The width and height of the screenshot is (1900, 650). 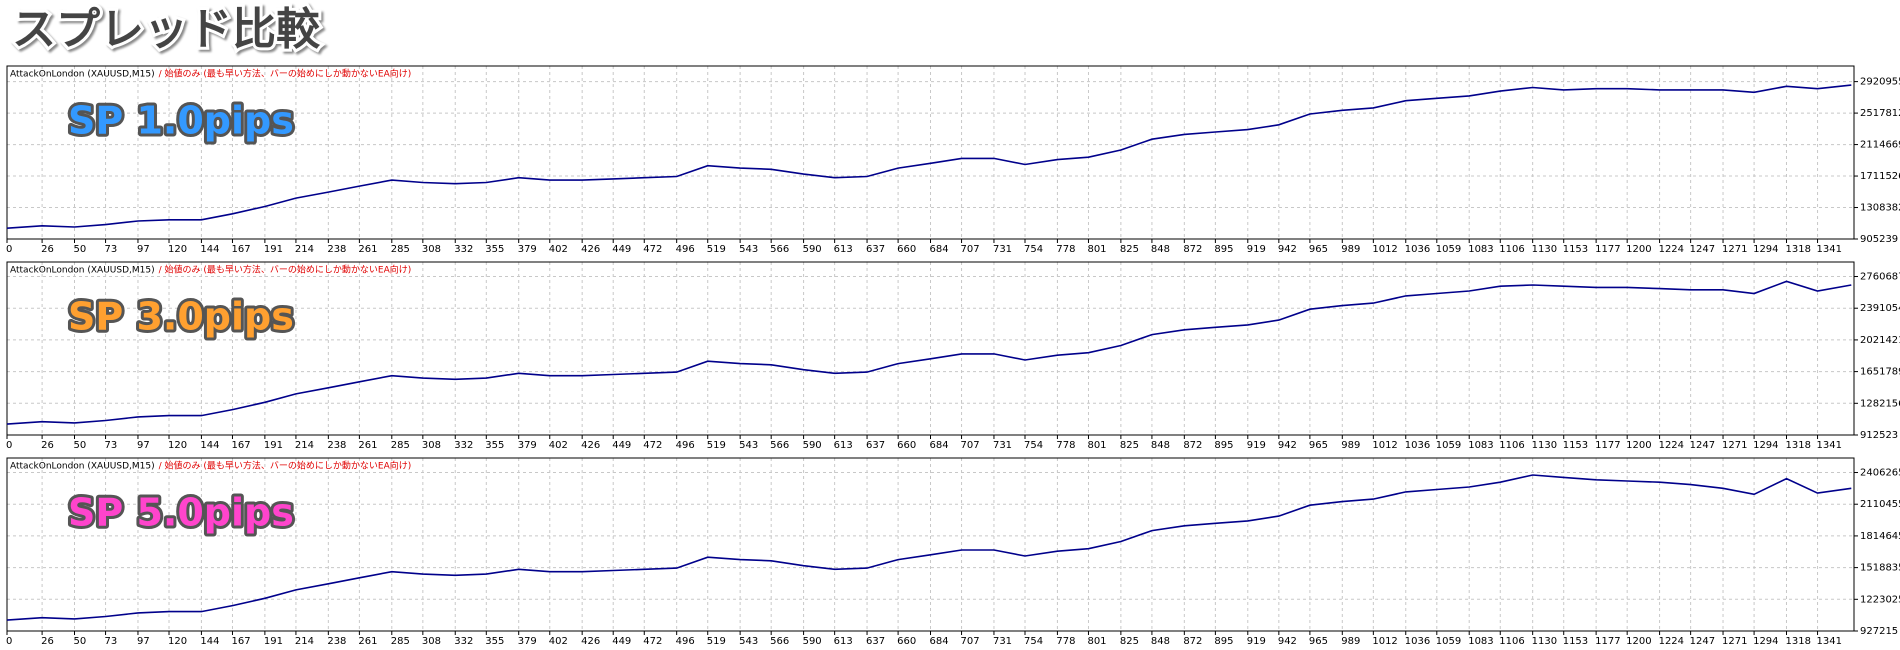 I want to click on x-tick-label: 660, so click(x=906, y=249).